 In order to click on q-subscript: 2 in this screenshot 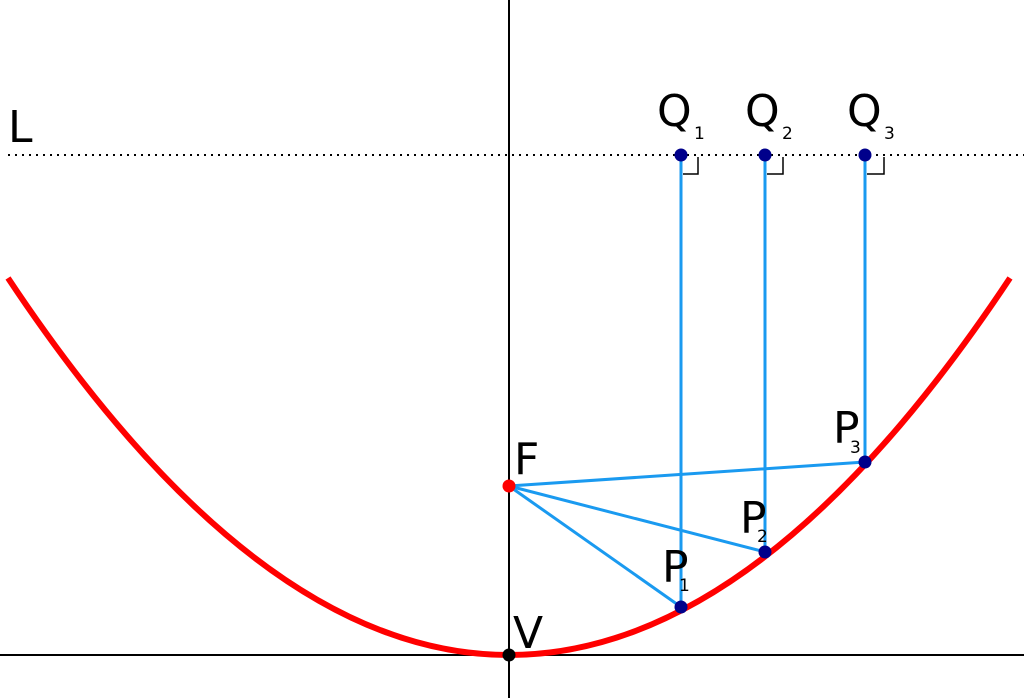, I will do `click(787, 134)`.